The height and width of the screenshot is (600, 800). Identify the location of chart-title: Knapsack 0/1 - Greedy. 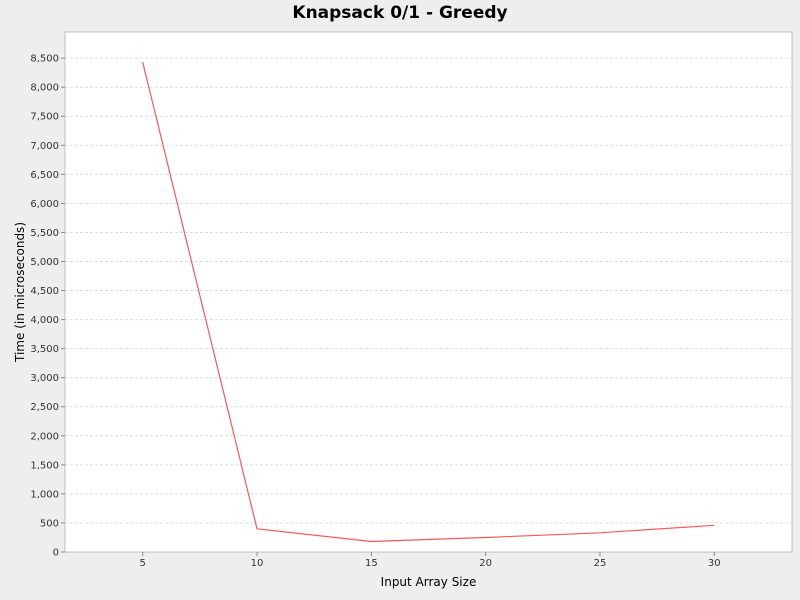
(400, 13).